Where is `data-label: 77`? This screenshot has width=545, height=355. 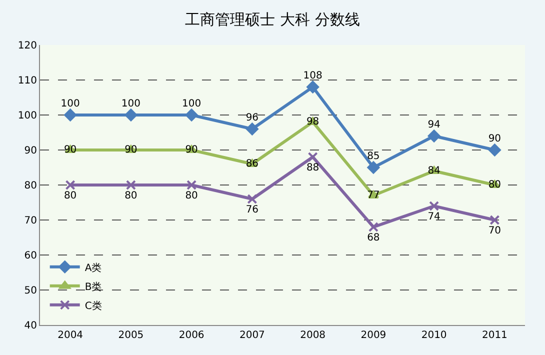 data-label: 77 is located at coordinates (373, 195).